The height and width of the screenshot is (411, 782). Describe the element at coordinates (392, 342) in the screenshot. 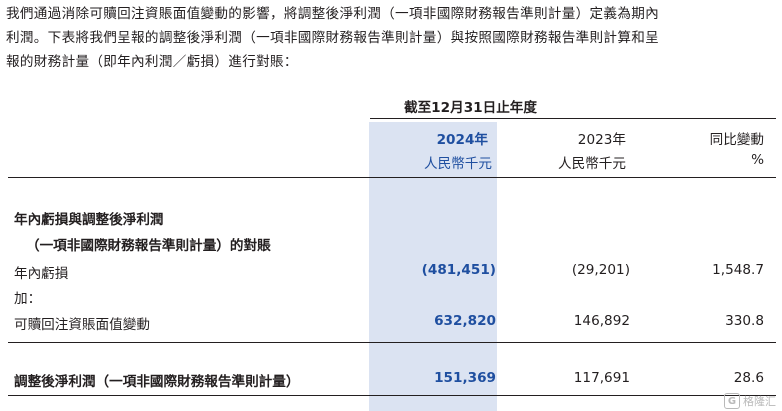

I see `subtotal-rule` at that location.